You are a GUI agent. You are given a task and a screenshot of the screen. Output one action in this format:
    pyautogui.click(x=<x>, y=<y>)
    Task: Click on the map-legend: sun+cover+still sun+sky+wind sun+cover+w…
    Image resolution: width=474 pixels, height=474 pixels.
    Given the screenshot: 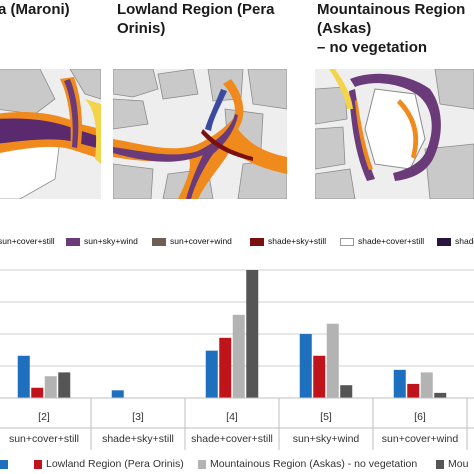 What is the action you would take?
    pyautogui.click(x=237, y=241)
    